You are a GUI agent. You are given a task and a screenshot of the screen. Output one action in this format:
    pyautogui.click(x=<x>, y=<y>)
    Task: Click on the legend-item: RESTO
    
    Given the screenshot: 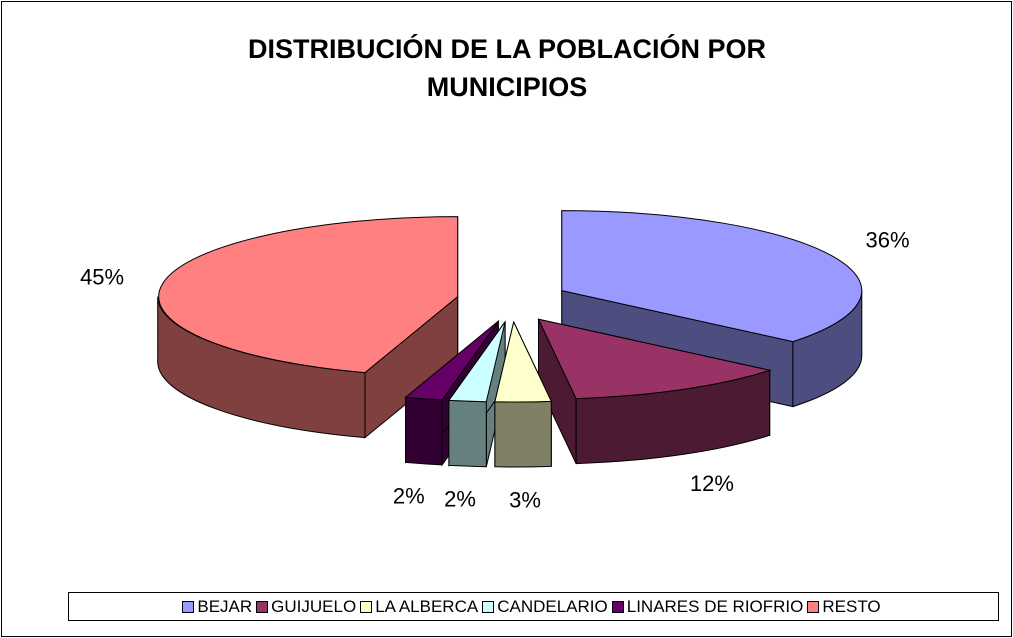 What is the action you would take?
    pyautogui.click(x=844, y=606)
    